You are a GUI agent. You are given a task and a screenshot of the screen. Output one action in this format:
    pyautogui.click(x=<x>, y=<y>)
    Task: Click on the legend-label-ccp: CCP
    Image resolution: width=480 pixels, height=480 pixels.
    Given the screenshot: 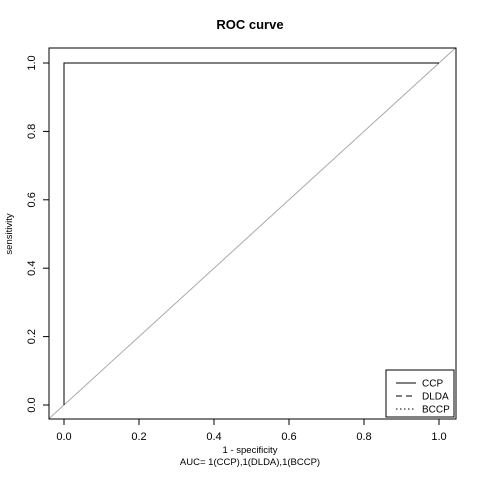 What is the action you would take?
    pyautogui.click(x=432, y=384)
    